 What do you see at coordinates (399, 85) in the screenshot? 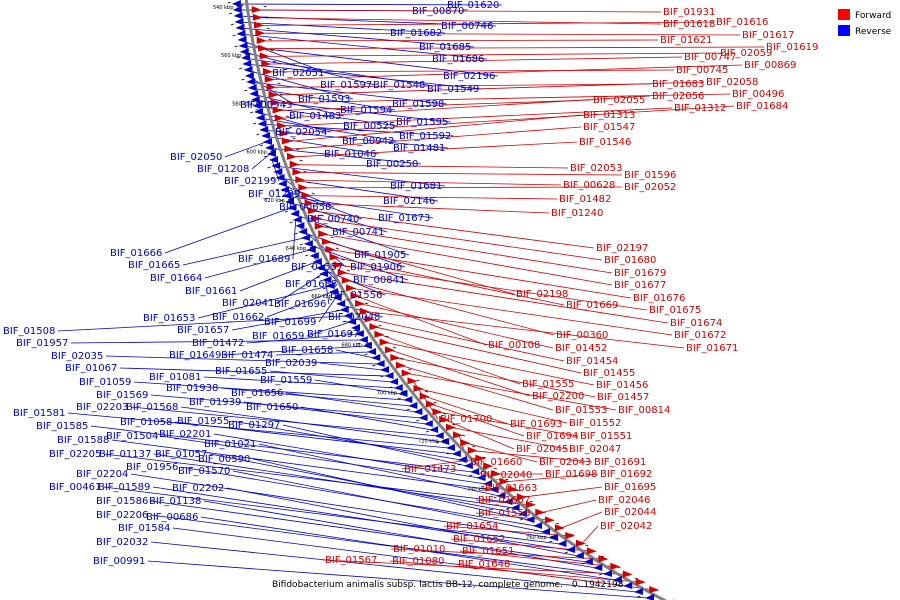
I see `gene-label: BIF_01548` at bounding box center [399, 85].